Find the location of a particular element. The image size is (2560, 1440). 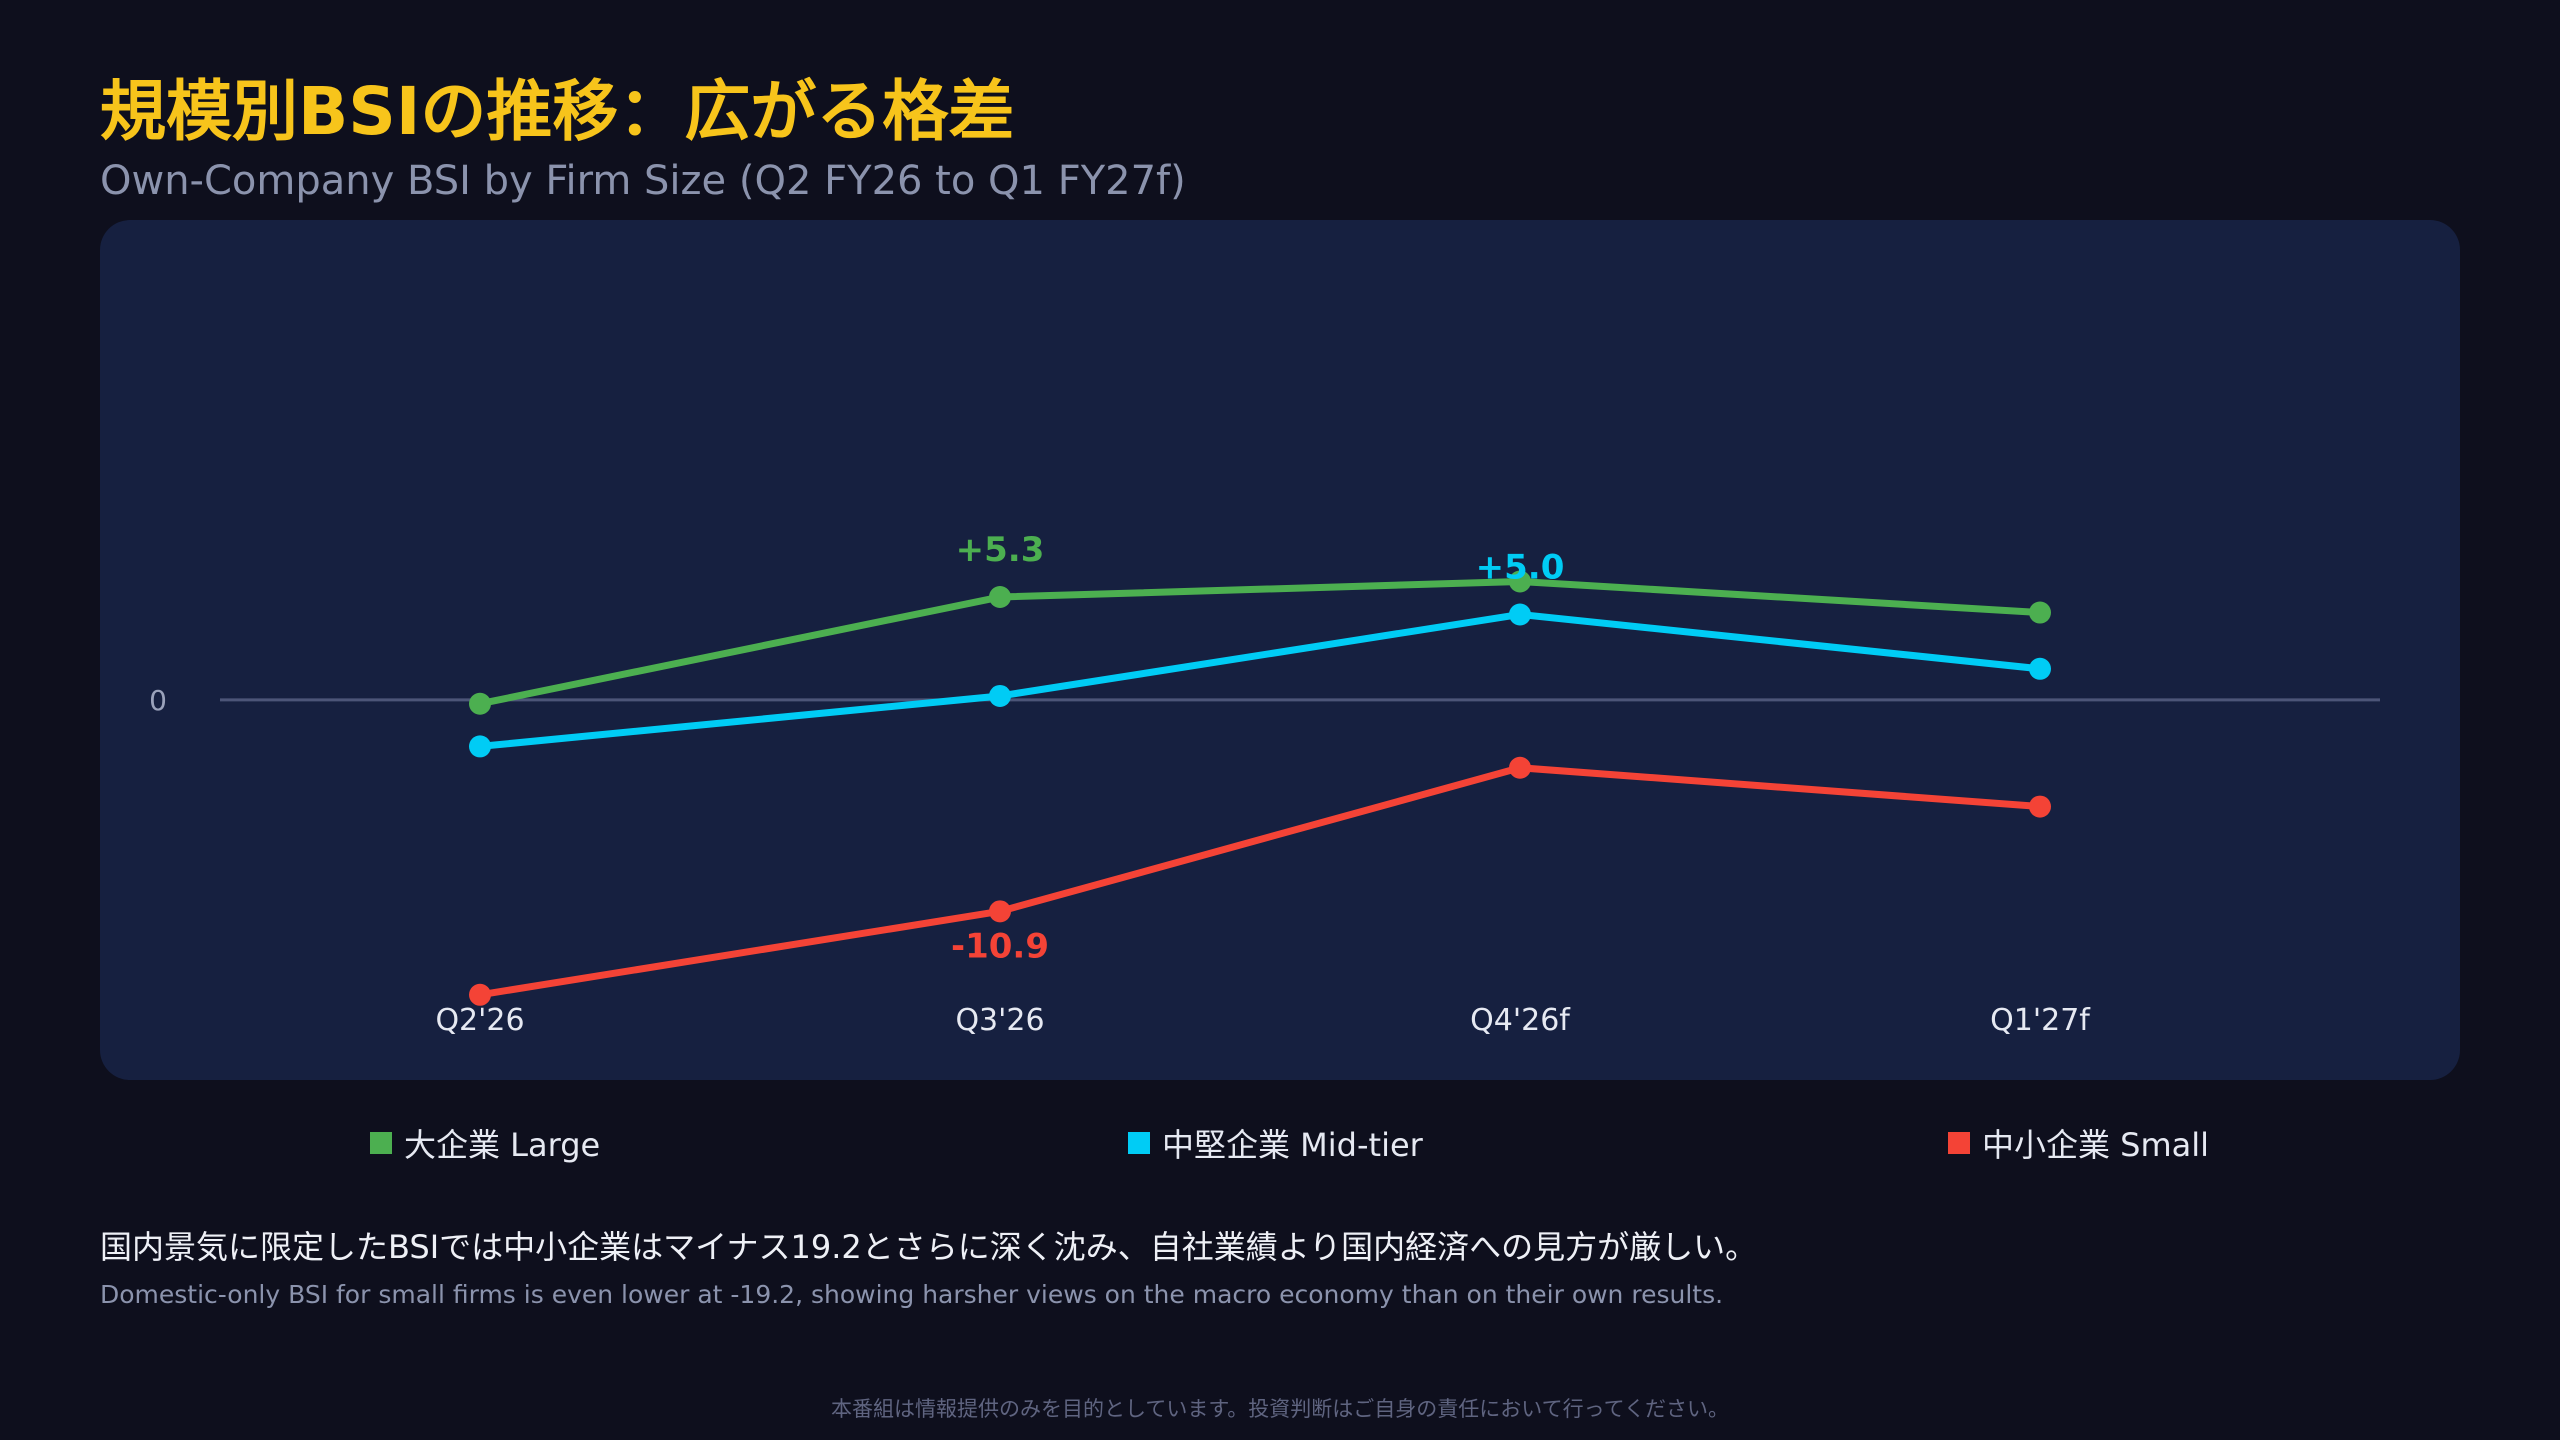

legend-item-mid-tier: 中堅企業 Mid-tier is located at coordinates (1275, 1143).